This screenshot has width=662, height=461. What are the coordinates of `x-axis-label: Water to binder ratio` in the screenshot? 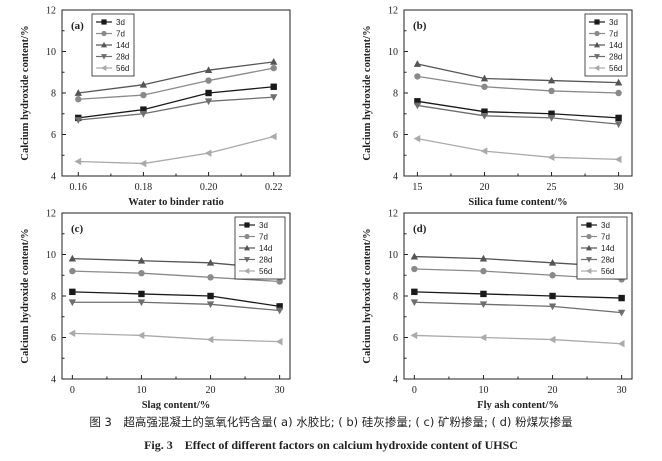 It's located at (176, 202).